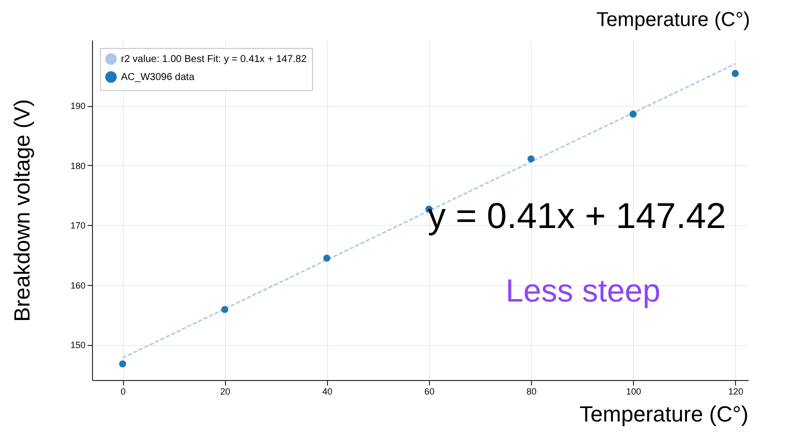  I want to click on annotation: y = 0.41x + 147.42, so click(577, 215).